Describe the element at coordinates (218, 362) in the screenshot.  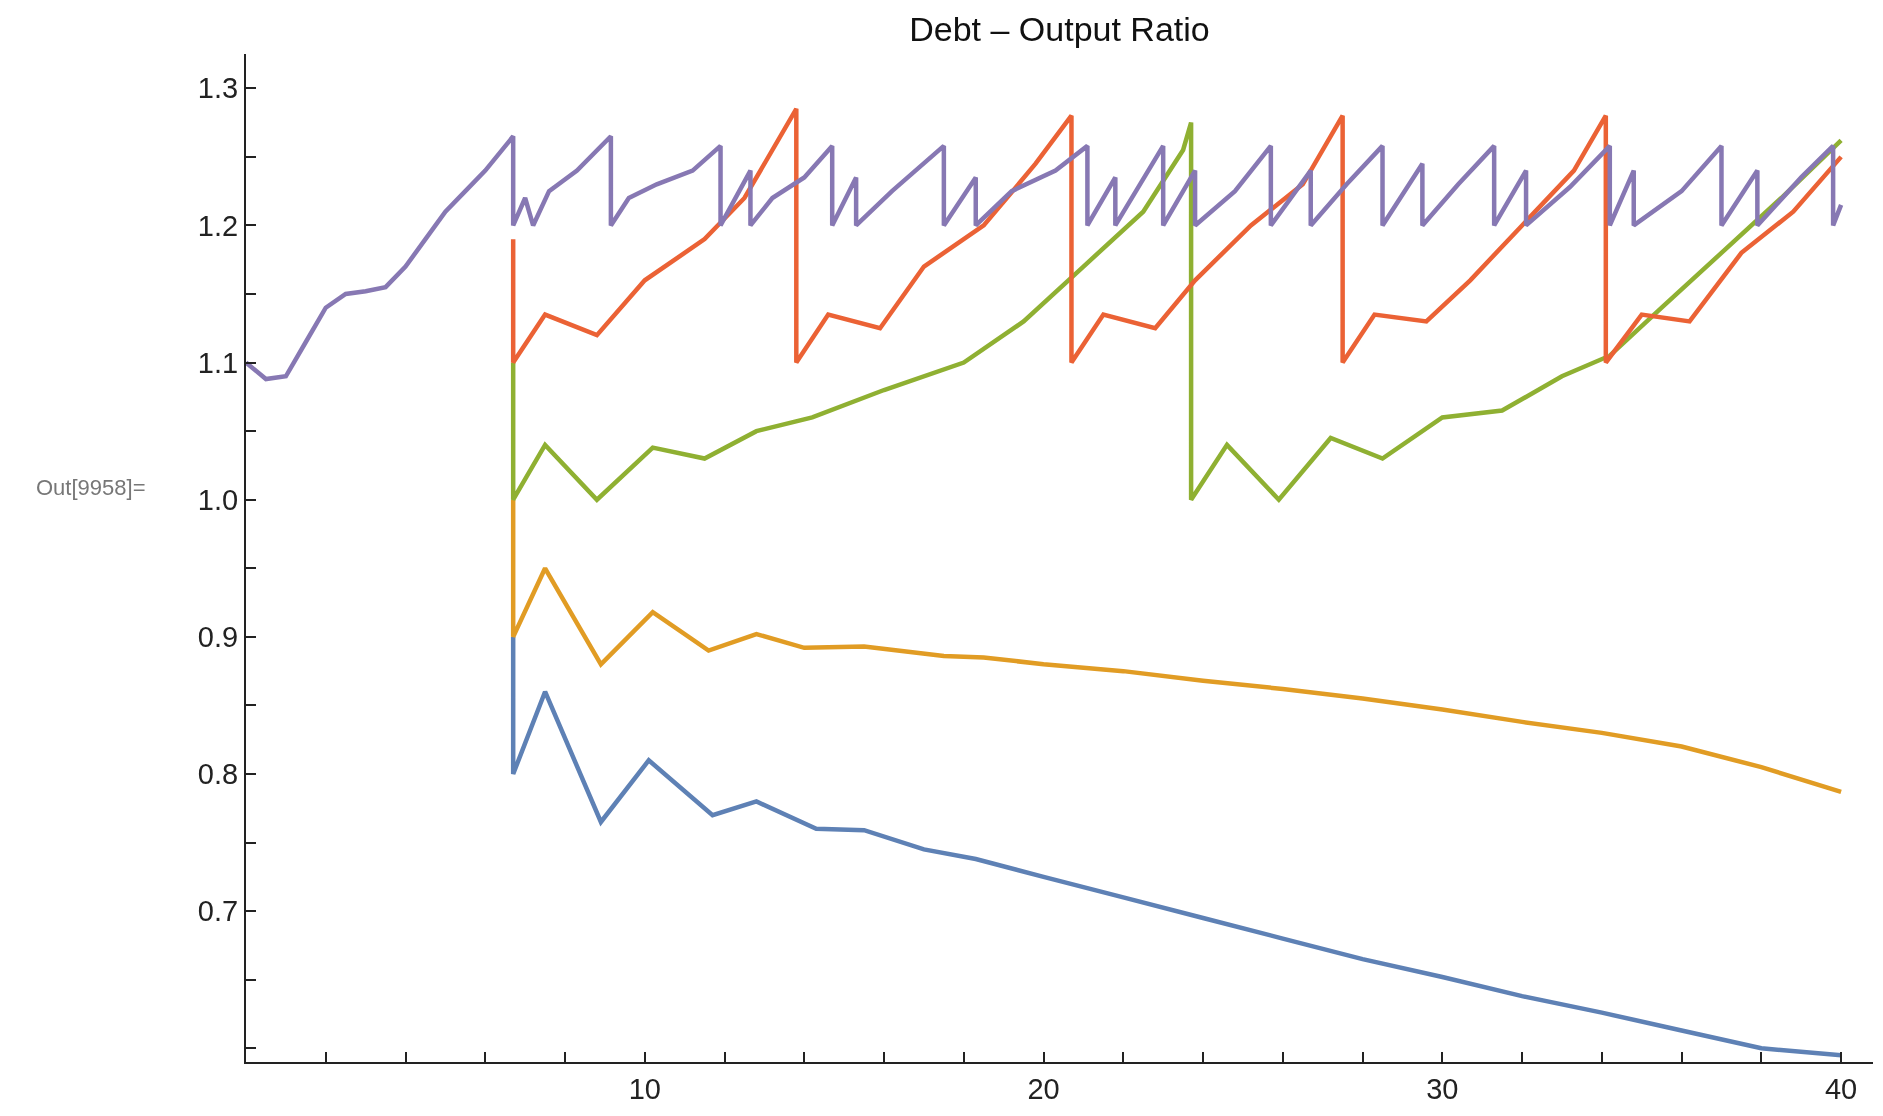
I see `y-tick-label: 1.1` at that location.